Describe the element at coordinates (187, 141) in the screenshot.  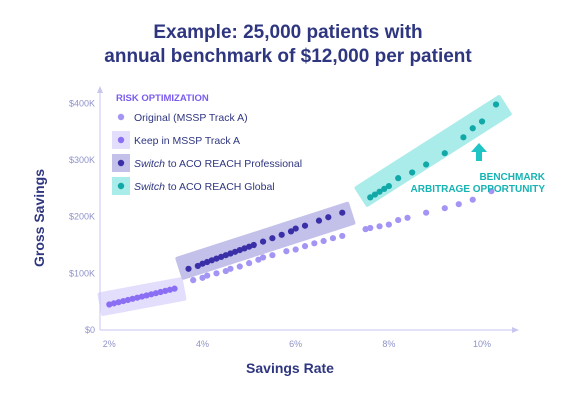
I see `legend-label: Keep in MSSP Track A` at that location.